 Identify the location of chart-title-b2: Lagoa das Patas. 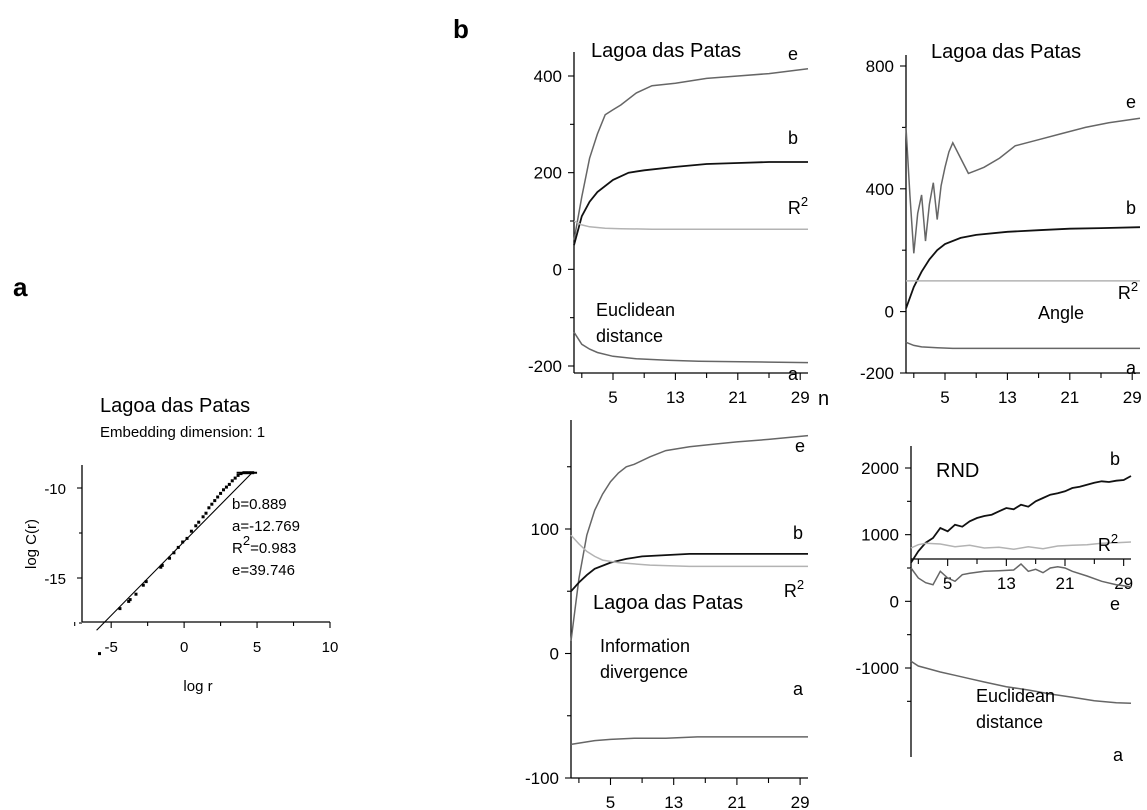
(1006, 52).